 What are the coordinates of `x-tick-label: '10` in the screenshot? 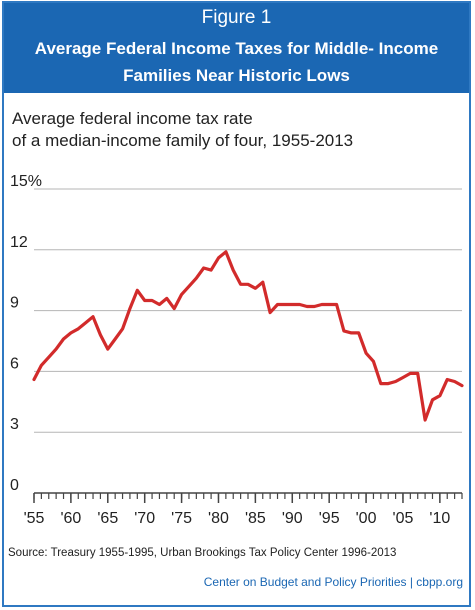 It's located at (439, 518).